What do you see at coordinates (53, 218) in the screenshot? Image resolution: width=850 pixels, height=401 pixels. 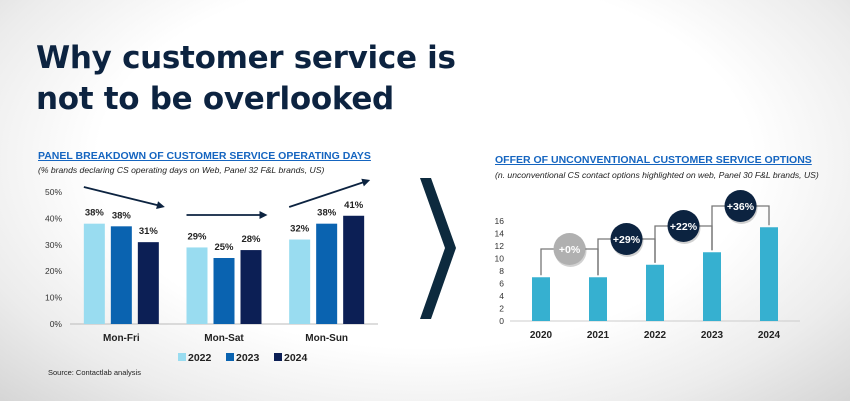 I see `y-tick-label: 40%` at bounding box center [53, 218].